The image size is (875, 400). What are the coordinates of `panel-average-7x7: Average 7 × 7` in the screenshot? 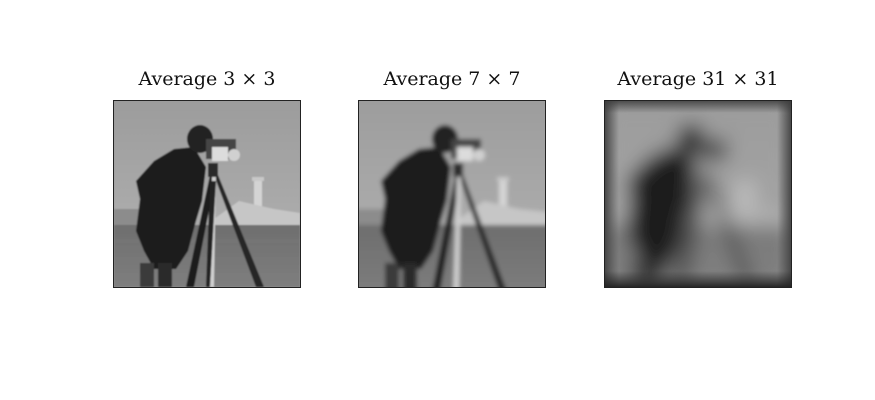 It's located at (452, 176).